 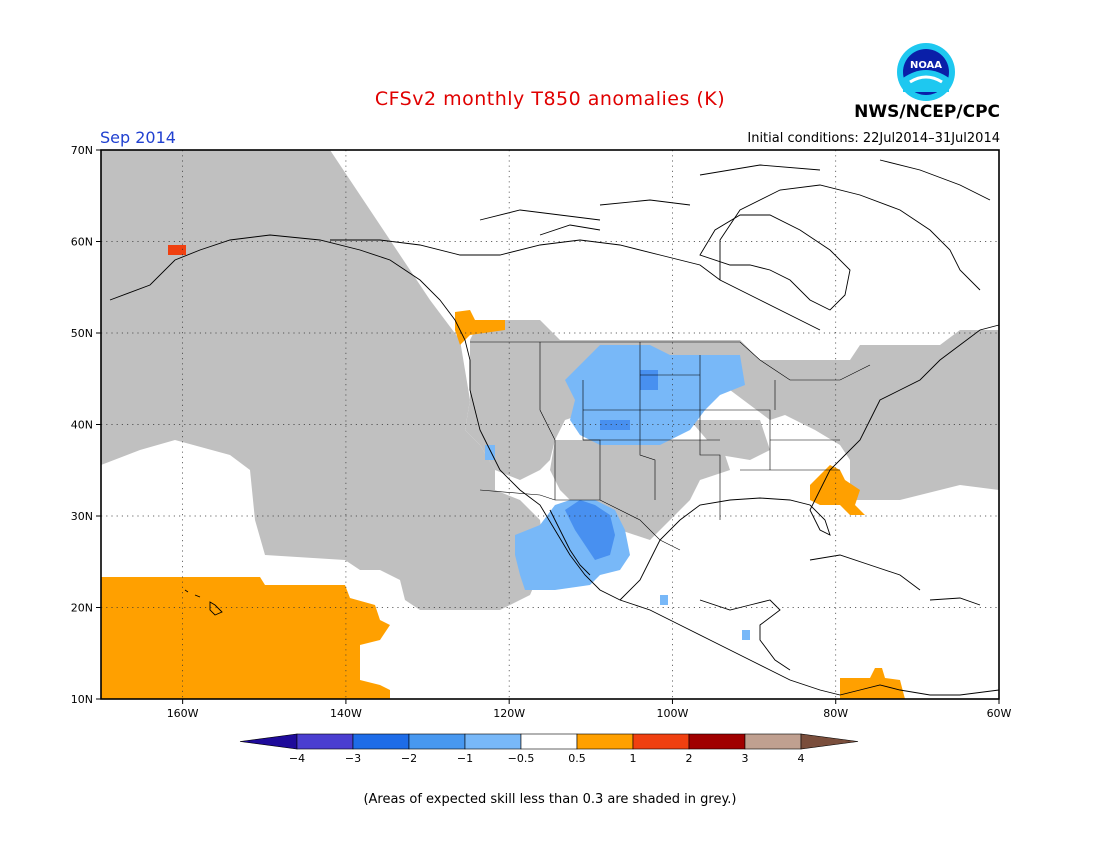 What do you see at coordinates (346, 713) in the screenshot?
I see `lon-label: 140W` at bounding box center [346, 713].